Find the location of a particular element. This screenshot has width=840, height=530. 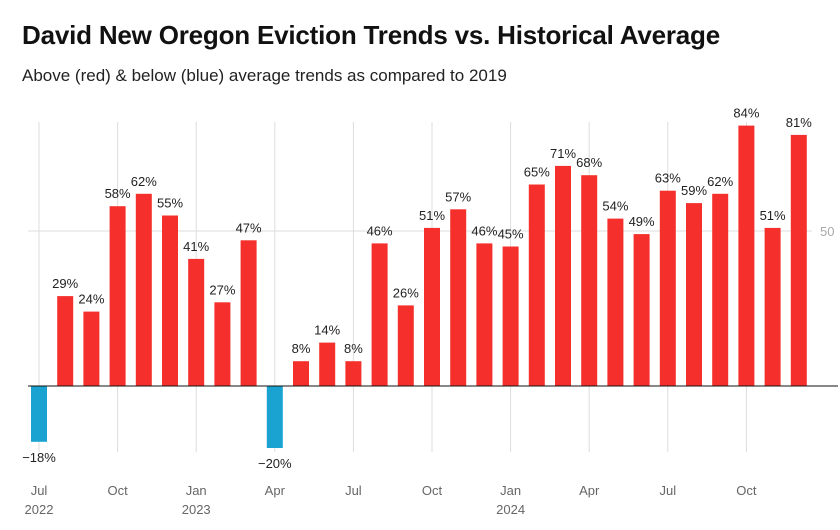

data-label: 29% is located at coordinates (65, 283).